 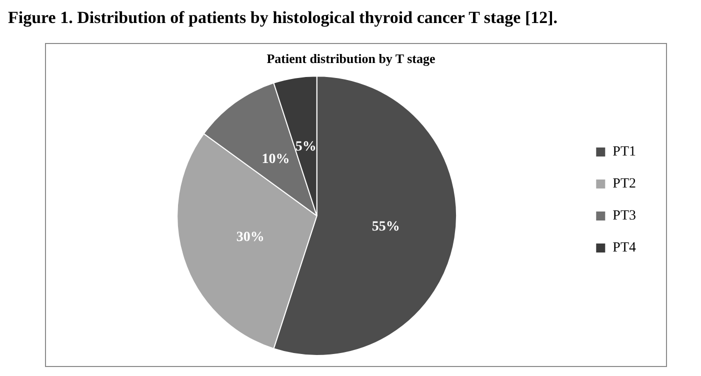 I want to click on legend-label: PT3, so click(x=624, y=216).